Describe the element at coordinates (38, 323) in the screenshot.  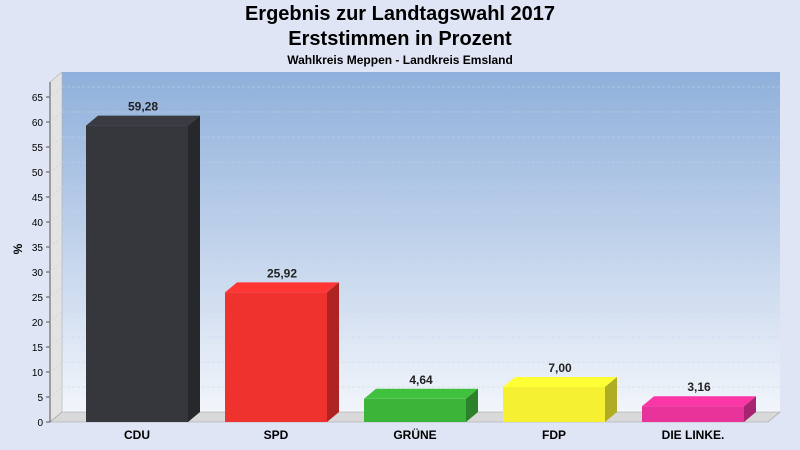
I see `y-tick-label: 20` at that location.